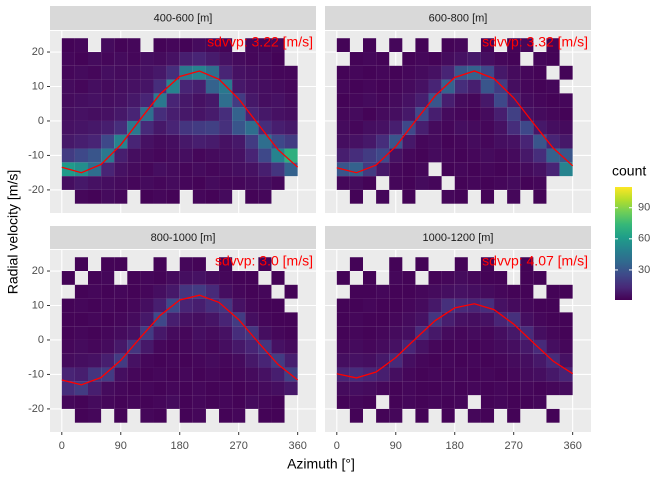 The height and width of the screenshot is (480, 672). I want to click on y-tick-label: 10, so click(38, 86).